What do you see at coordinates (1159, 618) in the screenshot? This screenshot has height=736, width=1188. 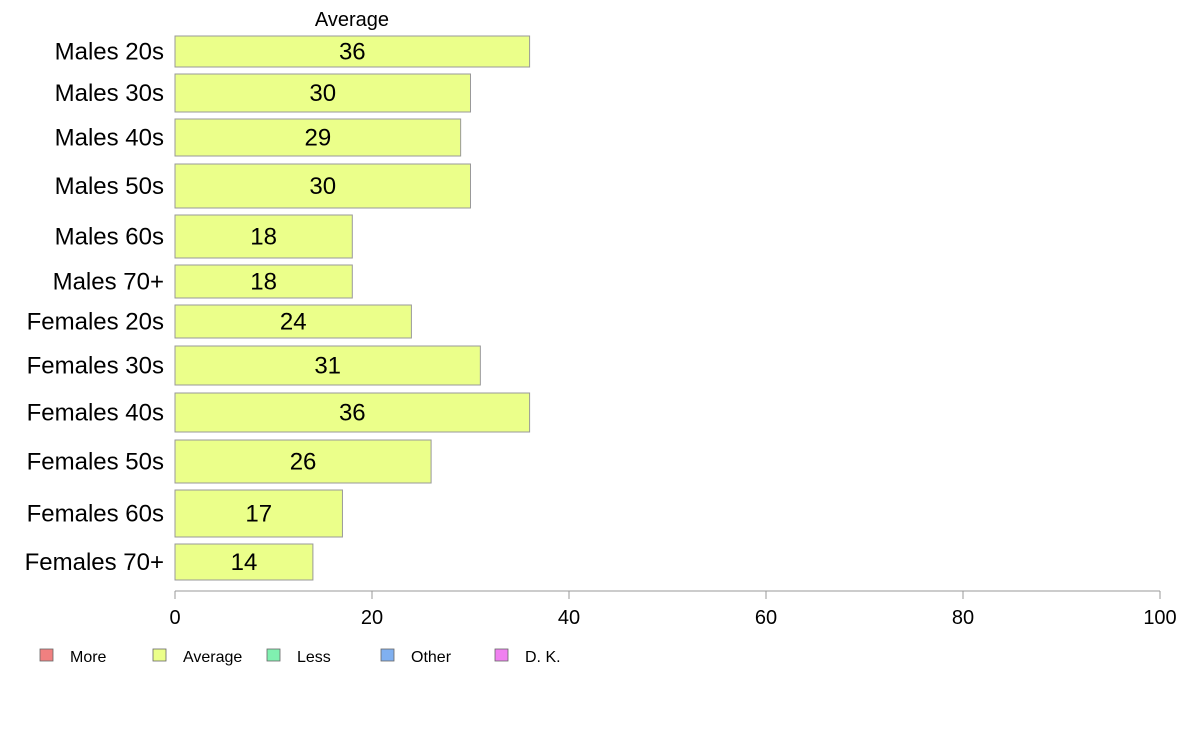 I see `x-tick-label-100: 100` at bounding box center [1159, 618].